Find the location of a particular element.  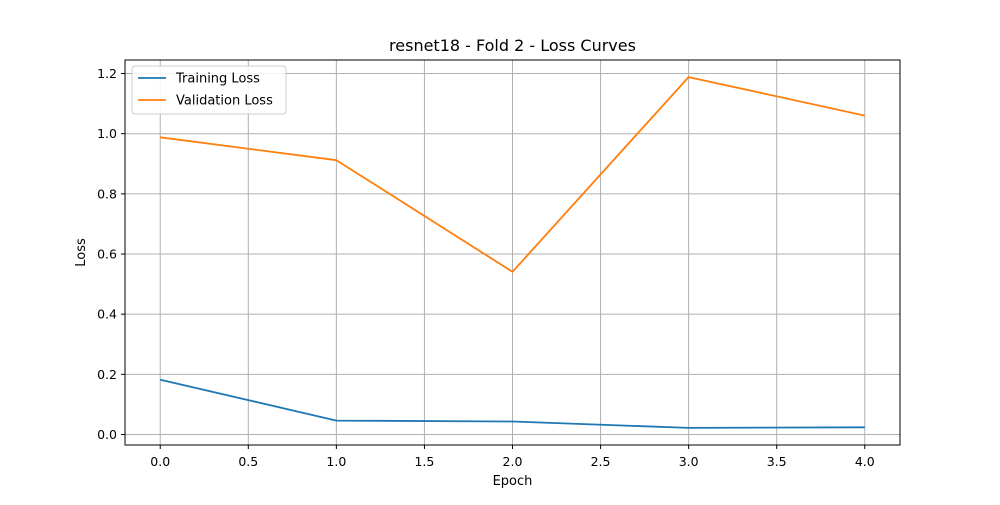

y-tick-label: 0.8 is located at coordinates (107, 193).